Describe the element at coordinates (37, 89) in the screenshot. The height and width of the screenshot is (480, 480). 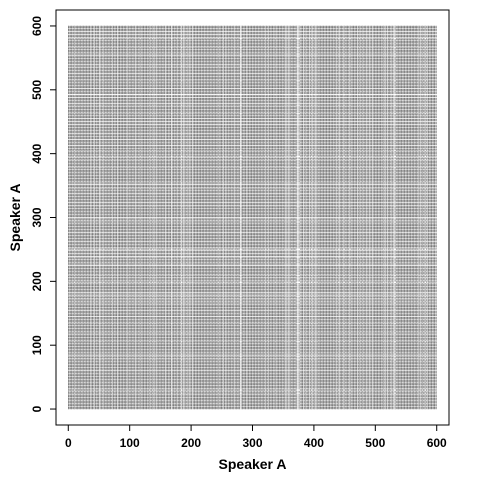
I see `y-tick-label: 500` at that location.